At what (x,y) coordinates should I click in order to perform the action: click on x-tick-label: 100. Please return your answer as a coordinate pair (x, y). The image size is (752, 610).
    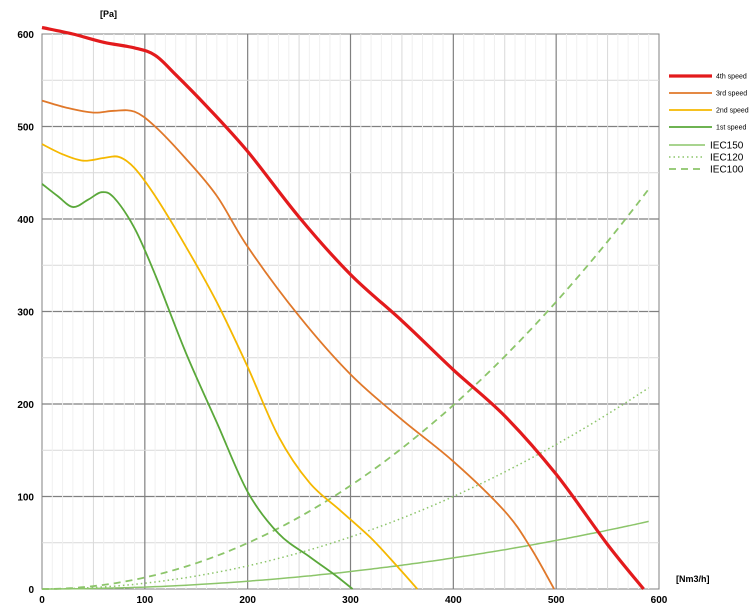
    Looking at the image, I should click on (144, 600).